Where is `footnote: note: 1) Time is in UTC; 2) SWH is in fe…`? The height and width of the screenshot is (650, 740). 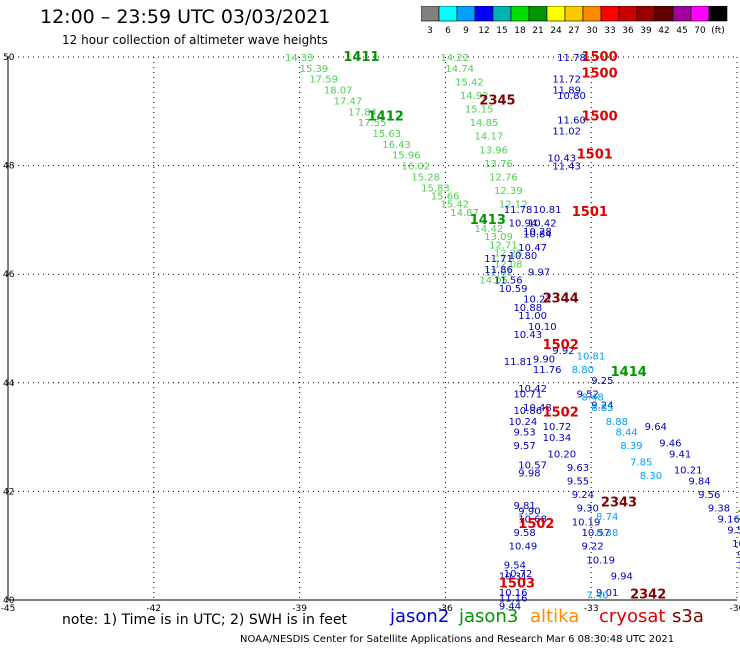 footnote: note: 1) Time is in UTC; 2) SWH is in fe… is located at coordinates (205, 620).